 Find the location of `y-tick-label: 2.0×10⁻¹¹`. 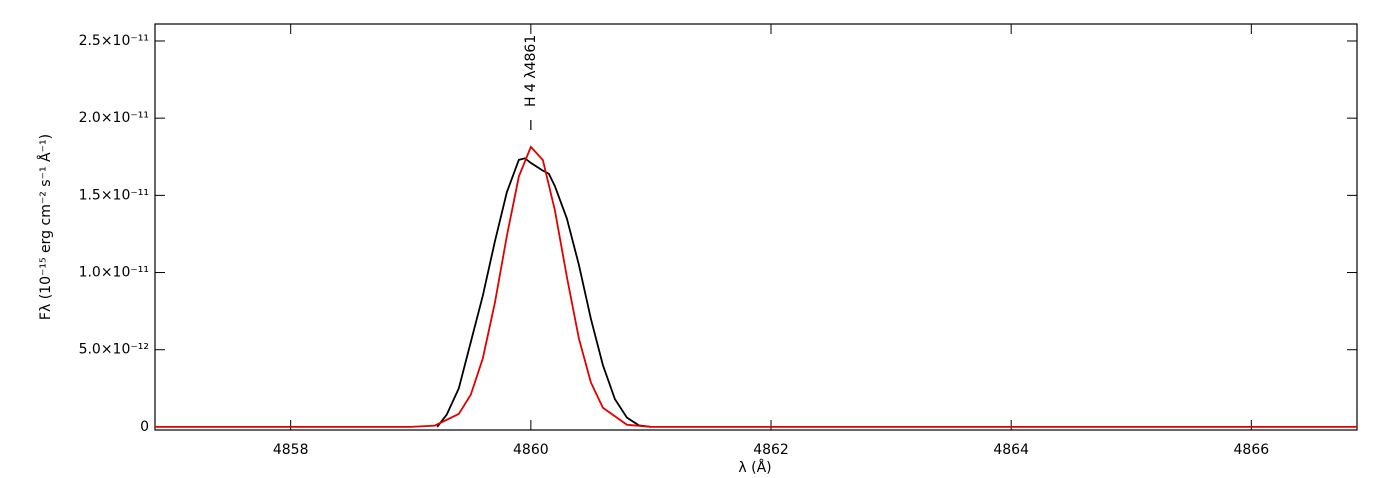

y-tick-label: 2.0×10⁻¹¹ is located at coordinates (114, 118).